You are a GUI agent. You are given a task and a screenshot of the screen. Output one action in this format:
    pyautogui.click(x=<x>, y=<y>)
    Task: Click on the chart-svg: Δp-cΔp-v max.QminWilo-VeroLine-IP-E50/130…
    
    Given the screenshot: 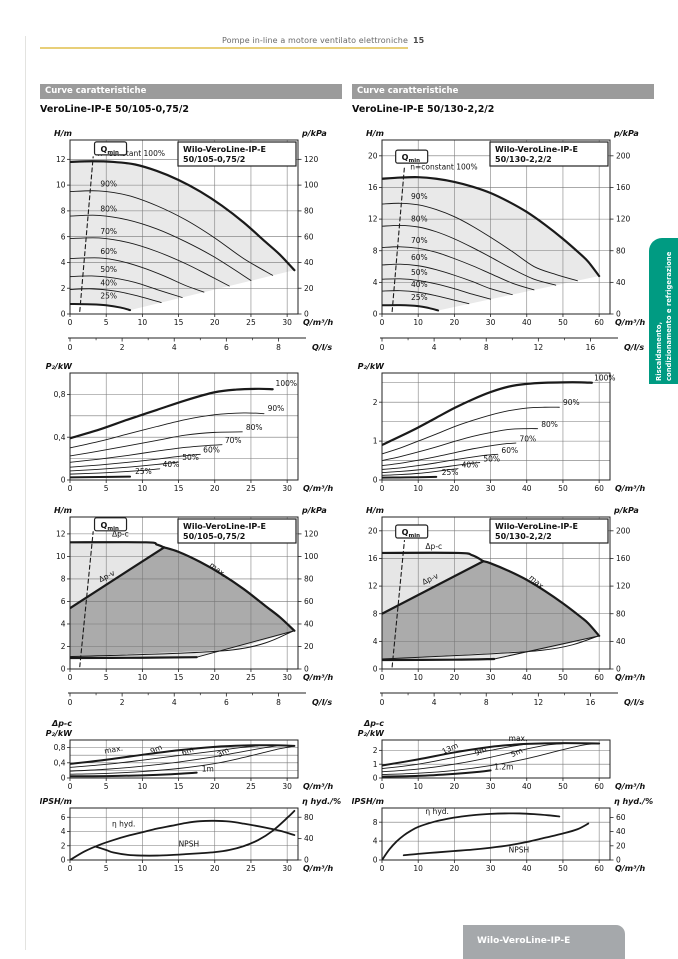 What is the action you would take?
    pyautogui.click(x=505, y=606)
    